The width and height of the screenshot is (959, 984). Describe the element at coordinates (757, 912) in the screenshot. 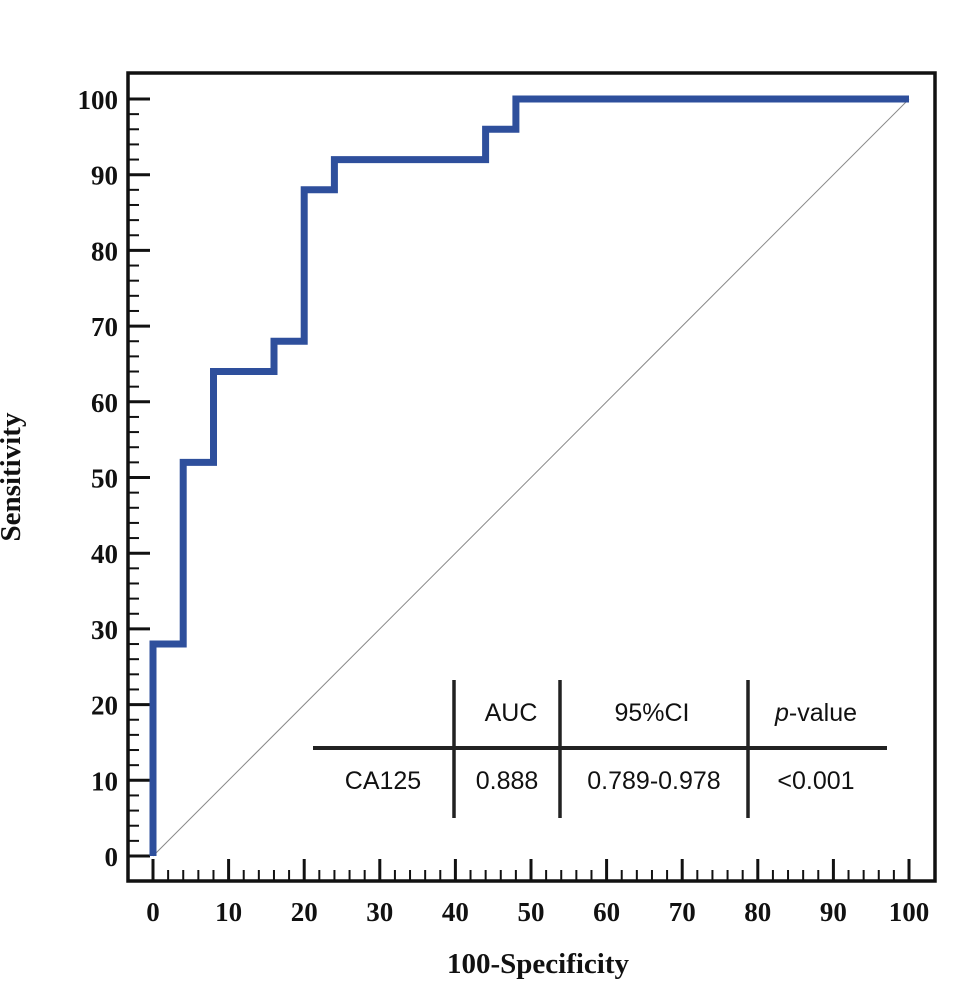

I see `x-tick-label: 80` at that location.